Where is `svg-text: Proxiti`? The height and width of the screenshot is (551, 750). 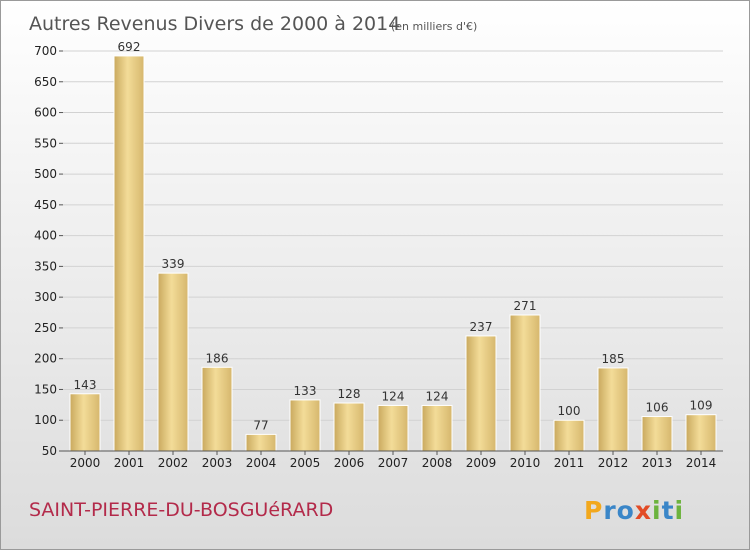 svg-text: Proxiti is located at coordinates (634, 510).